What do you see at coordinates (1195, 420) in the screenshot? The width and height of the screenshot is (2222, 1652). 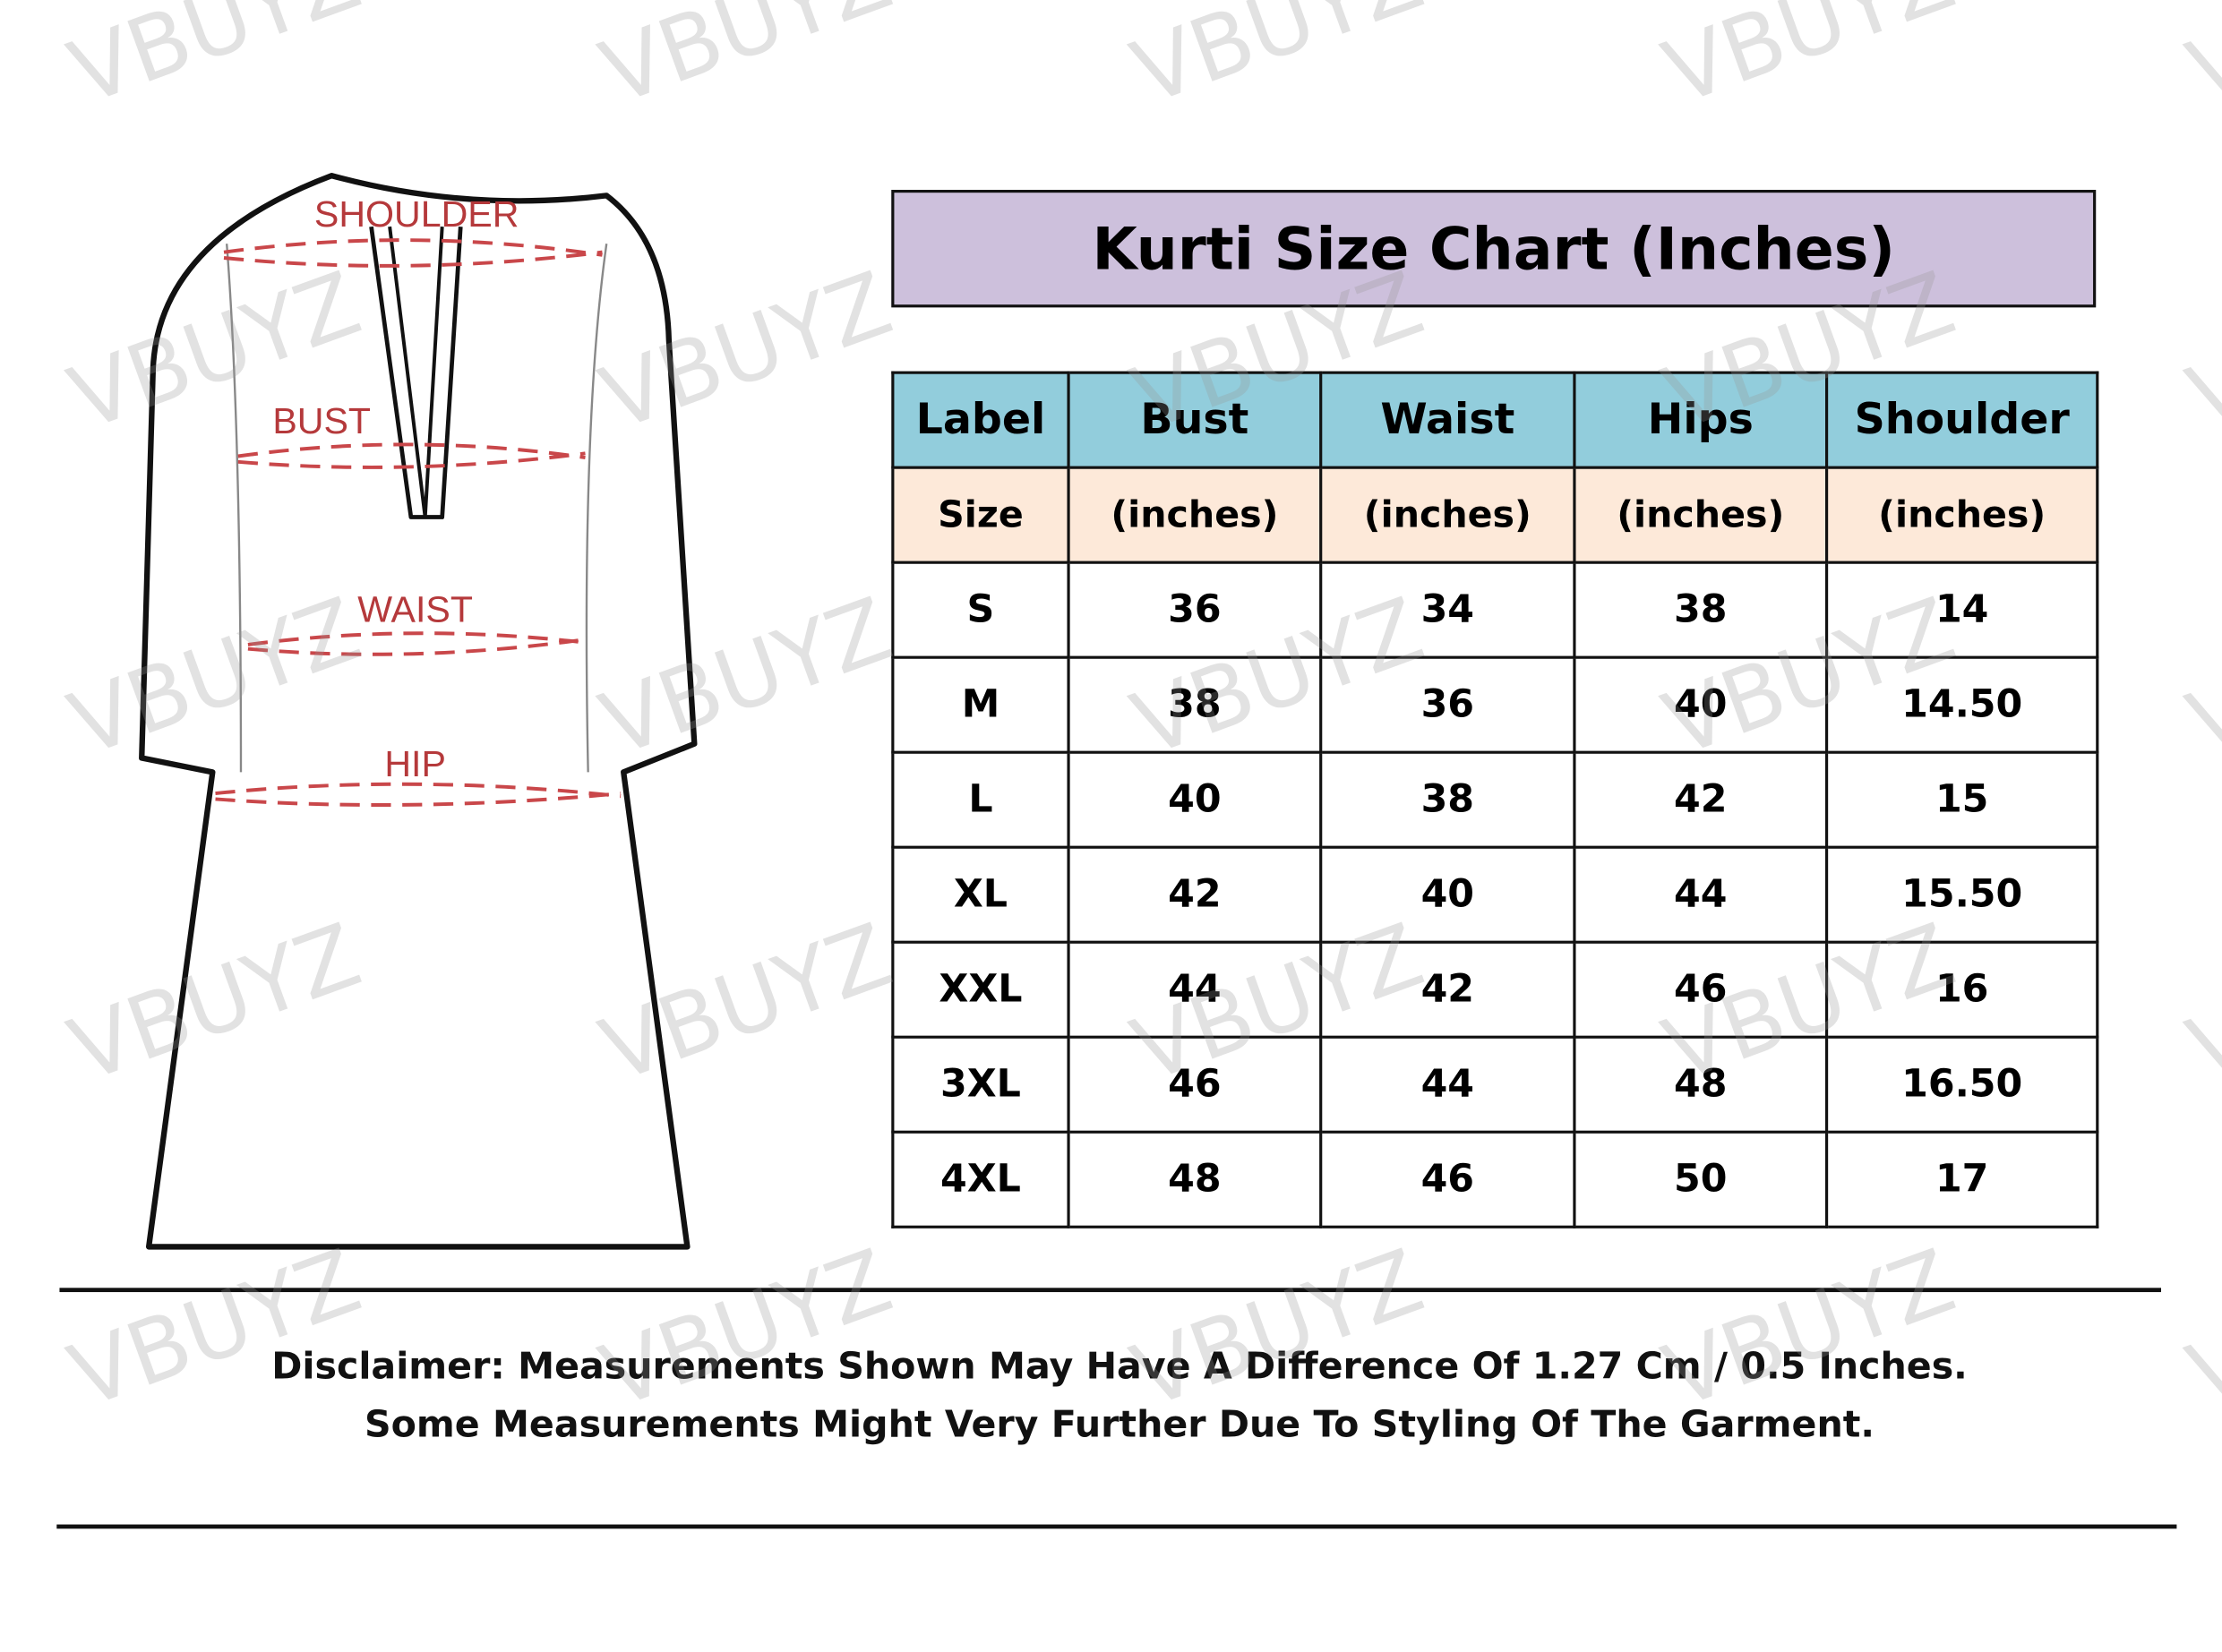 I see `table-cell: Bust` at bounding box center [1195, 420].